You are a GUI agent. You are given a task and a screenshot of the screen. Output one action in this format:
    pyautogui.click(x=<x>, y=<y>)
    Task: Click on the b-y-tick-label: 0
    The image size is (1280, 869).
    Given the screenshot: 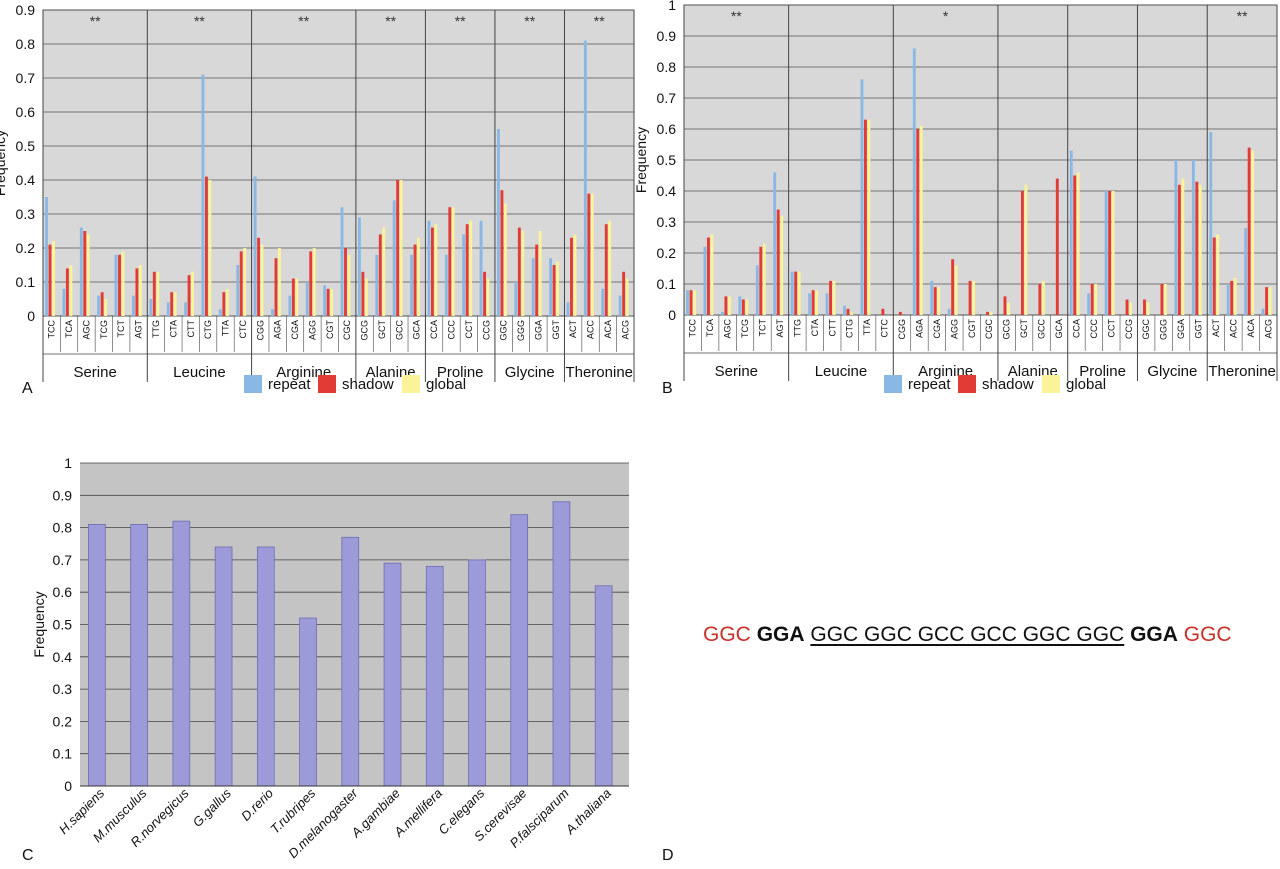 What is the action you would take?
    pyautogui.click(x=672, y=315)
    